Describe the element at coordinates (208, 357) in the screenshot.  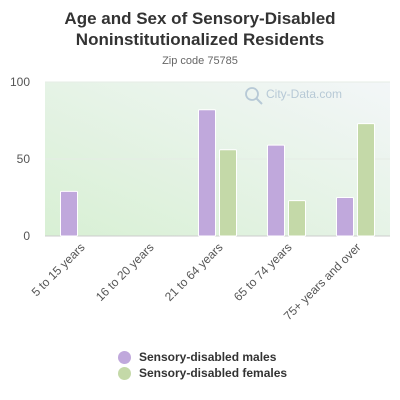
I see `legend-label-males: Sensory-disabled males` at that location.